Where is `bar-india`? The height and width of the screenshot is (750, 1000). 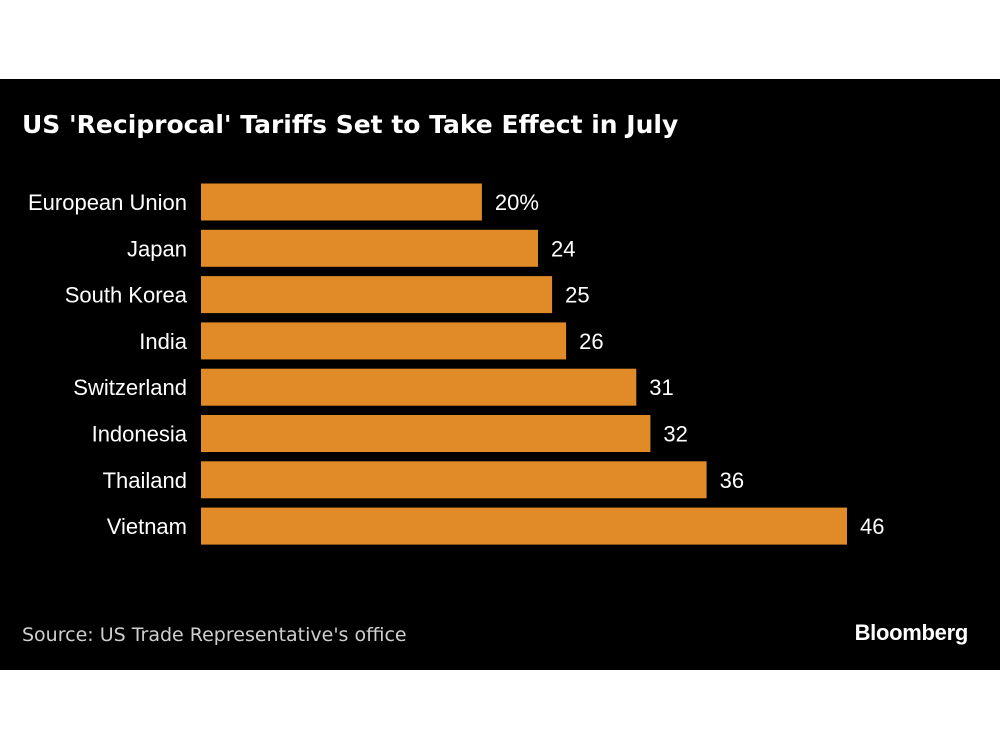 bar-india is located at coordinates (384, 341).